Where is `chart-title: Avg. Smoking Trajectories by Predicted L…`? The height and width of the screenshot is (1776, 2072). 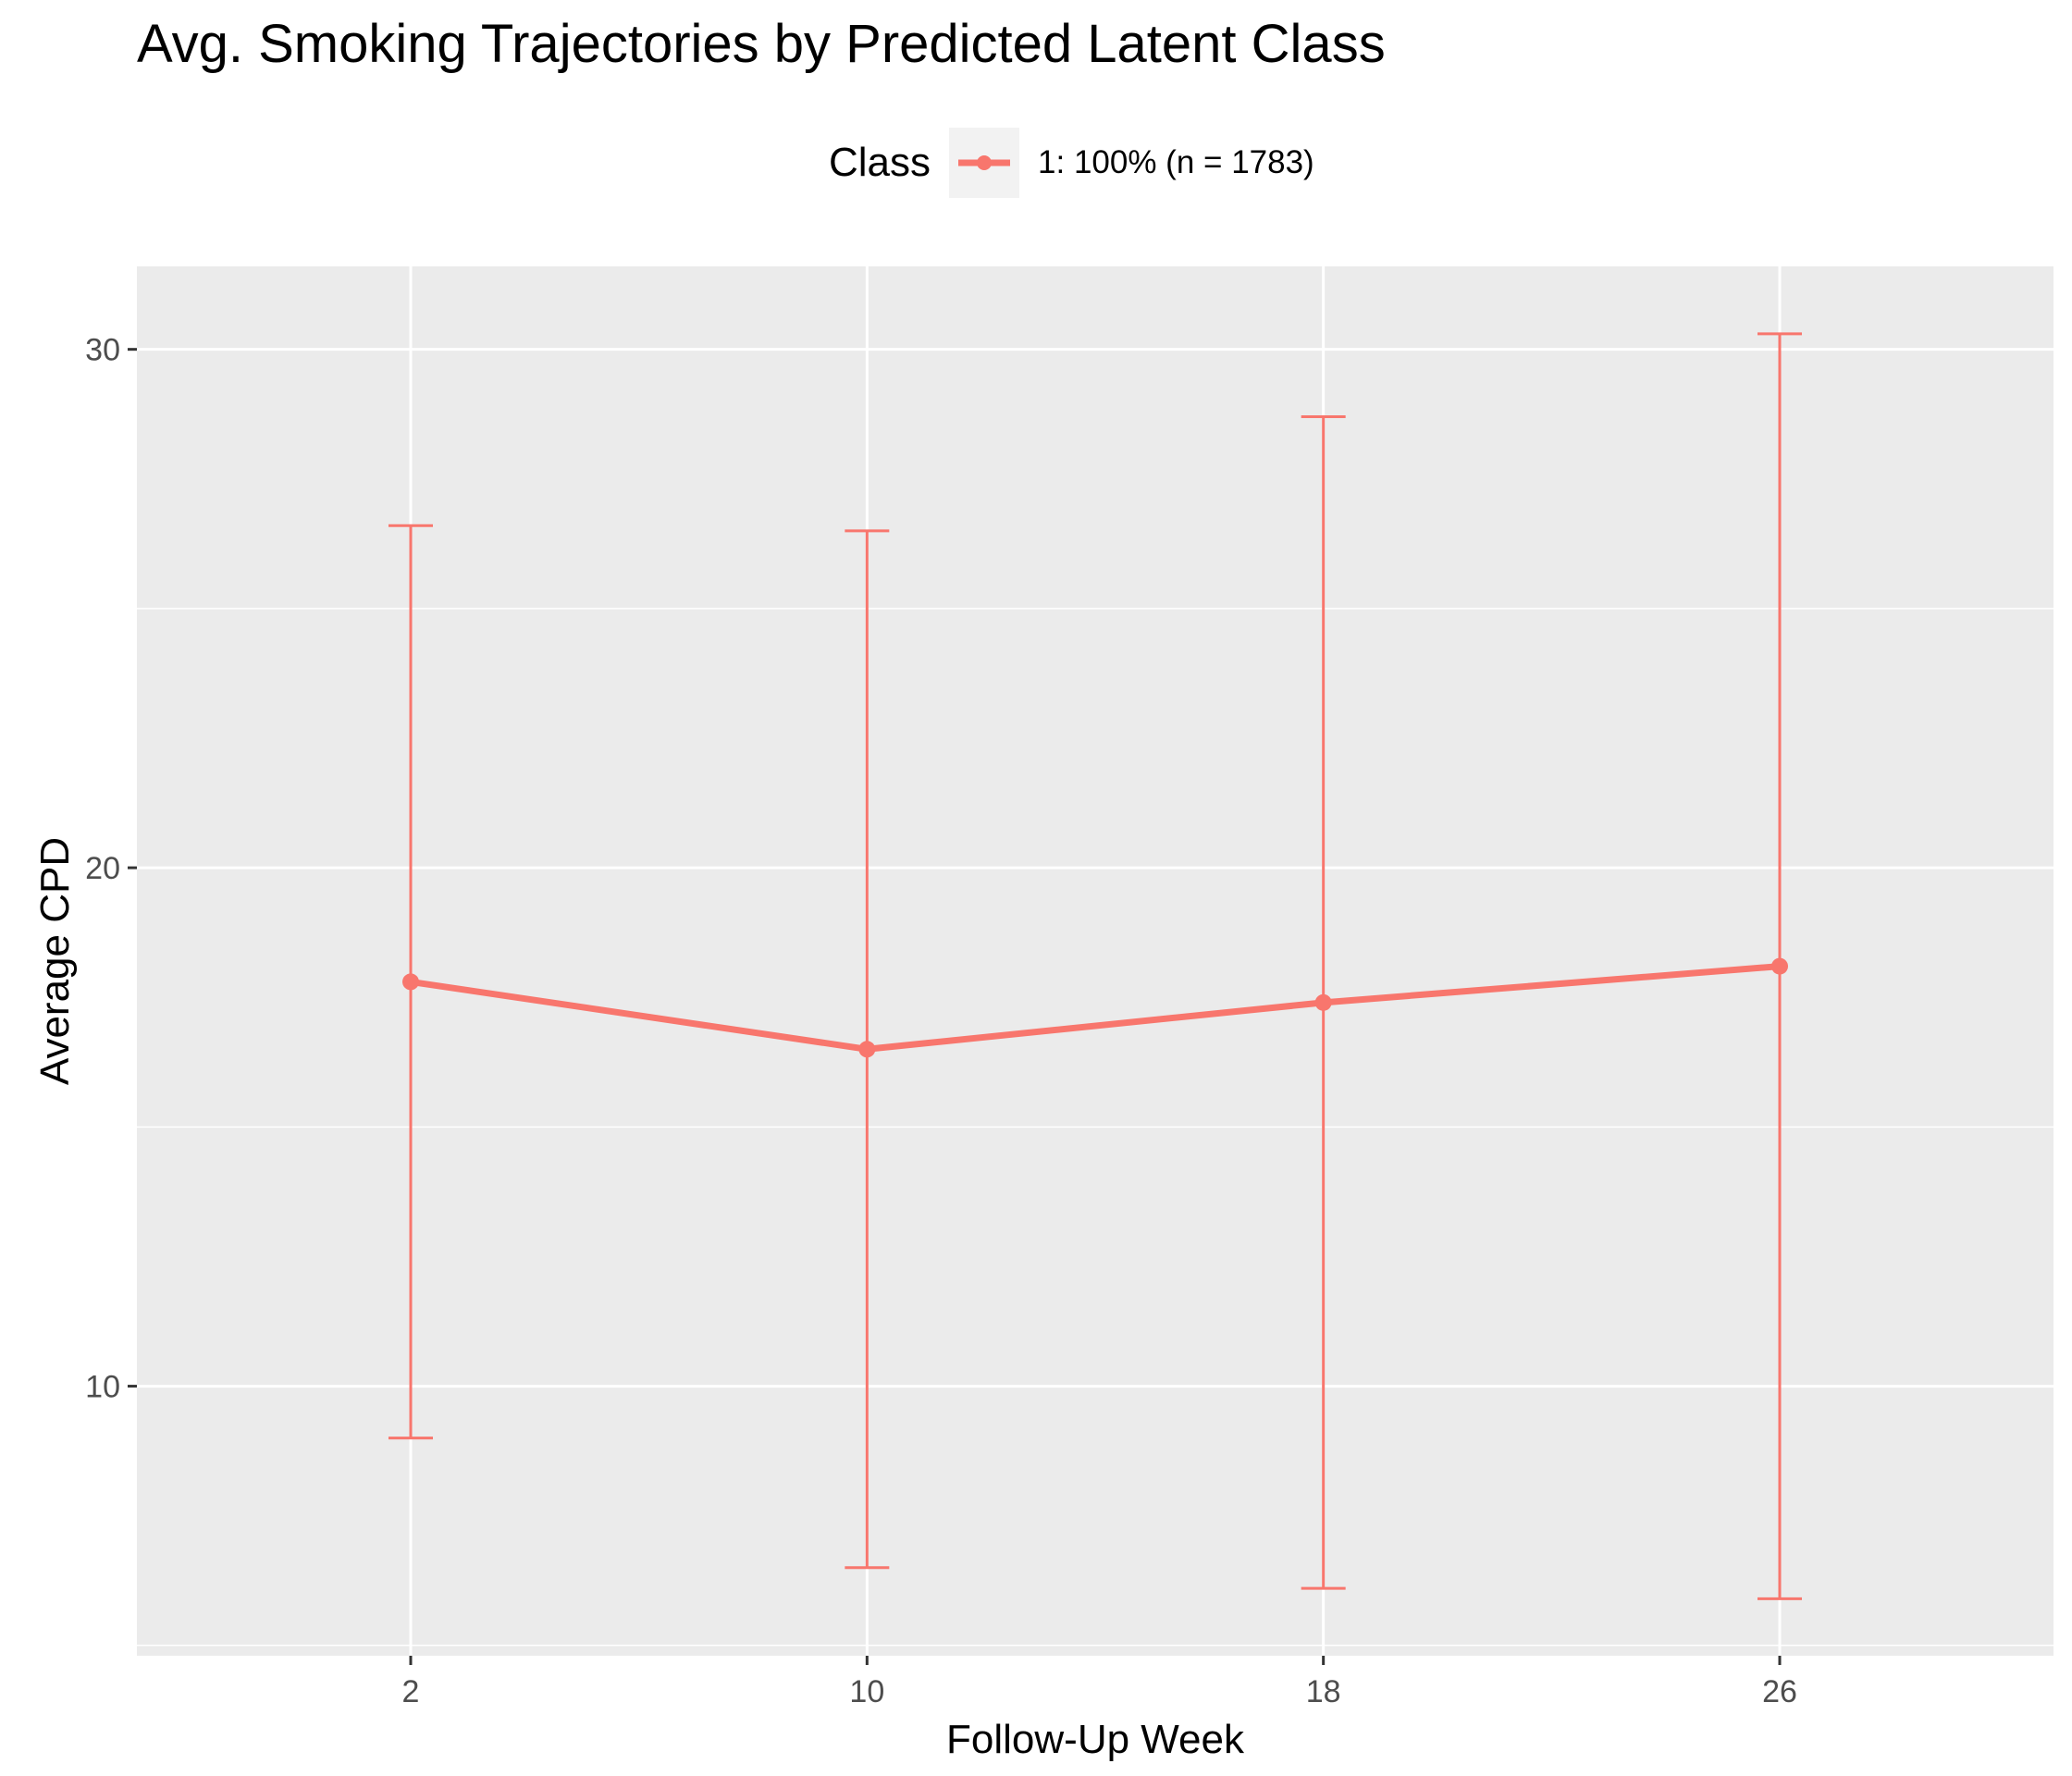
chart-title: Avg. Smoking Trajectories by Predicted L… is located at coordinates (762, 44).